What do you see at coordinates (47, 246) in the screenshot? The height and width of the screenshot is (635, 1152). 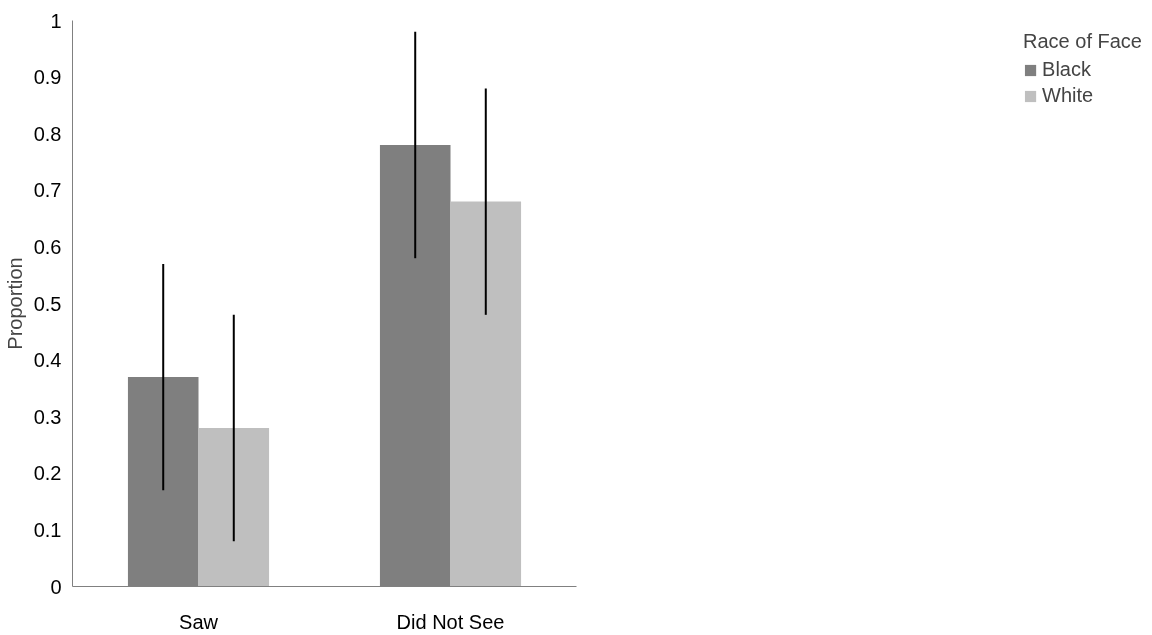 I see `y-tick-label: 0.6` at bounding box center [47, 246].